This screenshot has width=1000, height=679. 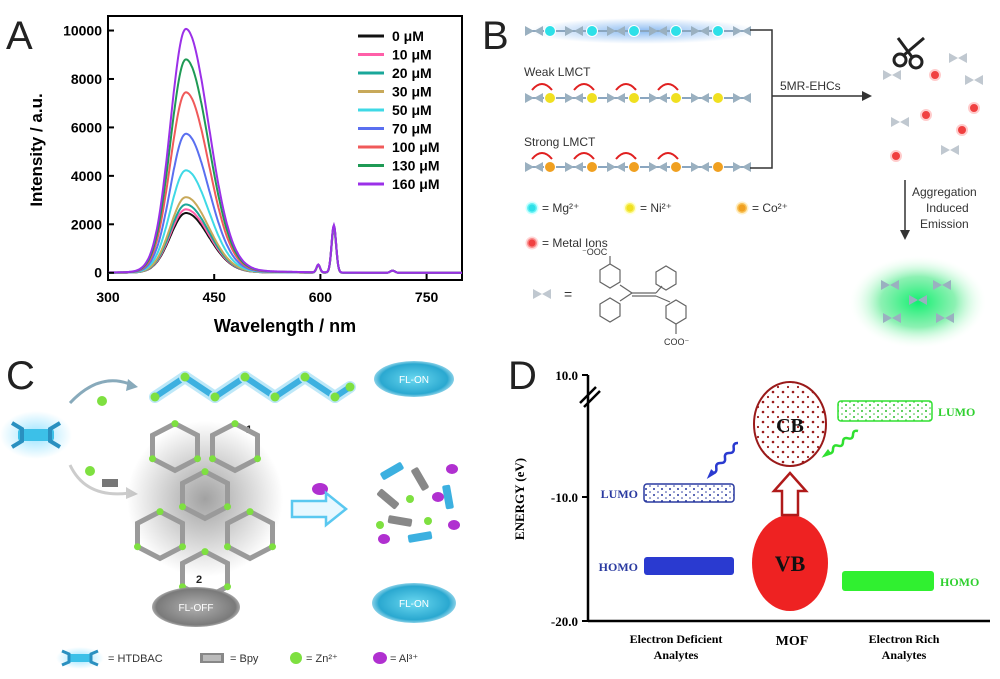 What do you see at coordinates (643, 295) in the screenshot?
I see `tpe-ligand-structure-icon` at bounding box center [643, 295].